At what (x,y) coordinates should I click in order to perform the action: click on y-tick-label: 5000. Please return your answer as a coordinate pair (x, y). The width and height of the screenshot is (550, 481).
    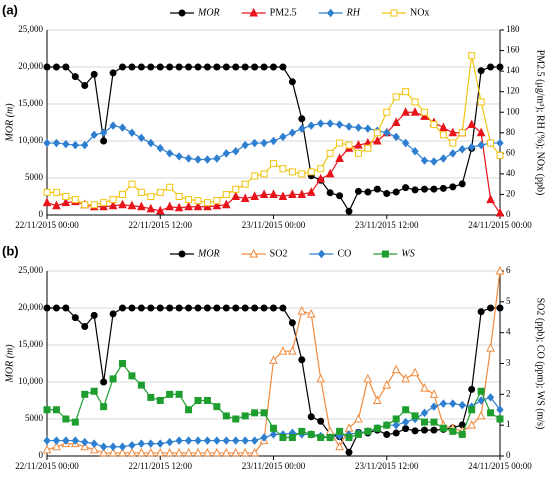
    Looking at the image, I should click on (34, 418).